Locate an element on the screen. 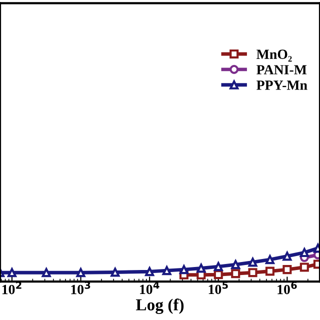 Image resolution: width=320 pixels, height=320 pixels. legend-label: PANI-M is located at coordinates (281, 69).